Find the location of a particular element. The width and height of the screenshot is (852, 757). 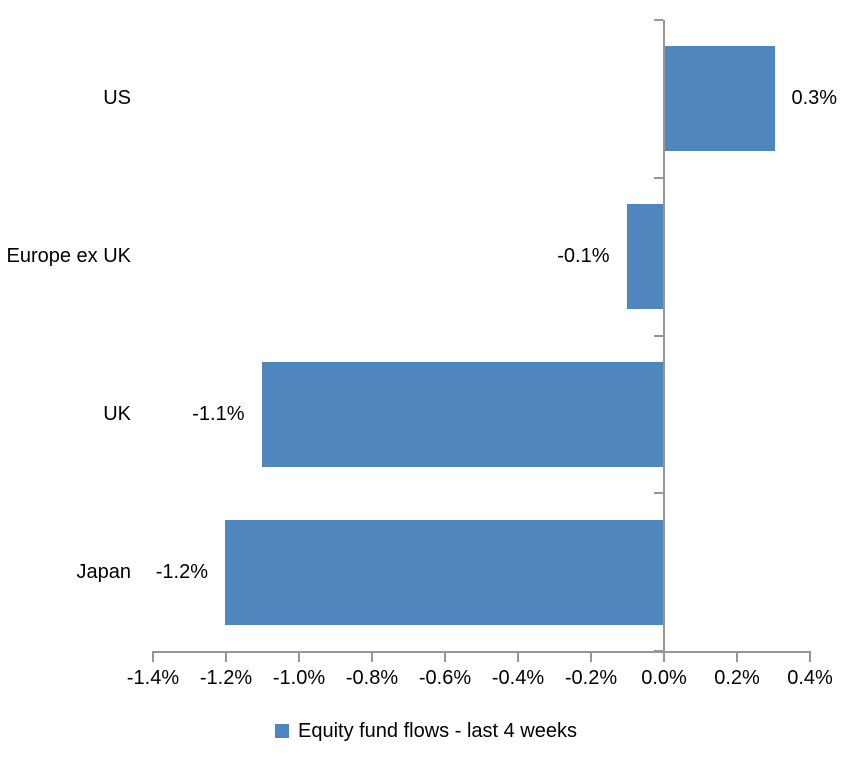

x-tick-label: -0.4% is located at coordinates (518, 678).